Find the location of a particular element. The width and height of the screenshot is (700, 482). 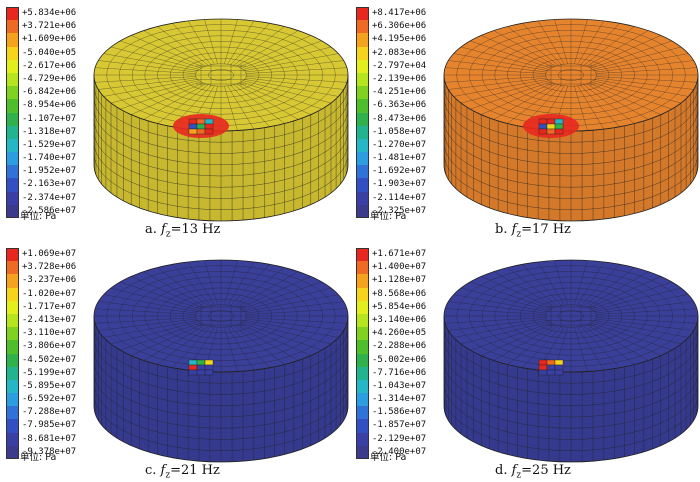

legend-entry: -1.857e+07 is located at coordinates (391, 426).